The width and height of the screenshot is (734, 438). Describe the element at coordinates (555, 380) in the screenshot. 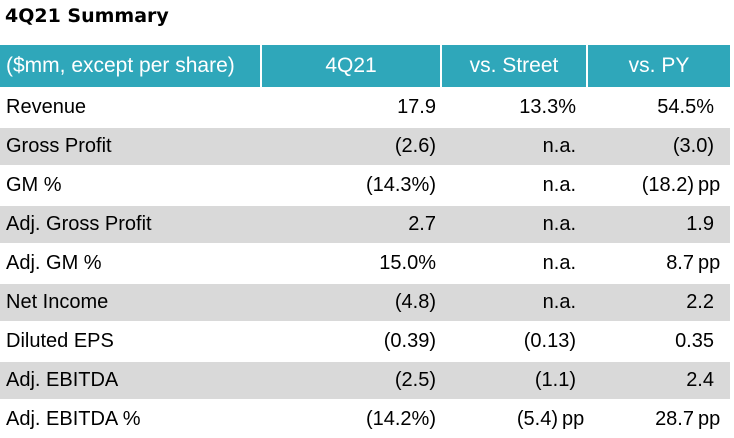

I see `cell-value: (1.1)` at that location.